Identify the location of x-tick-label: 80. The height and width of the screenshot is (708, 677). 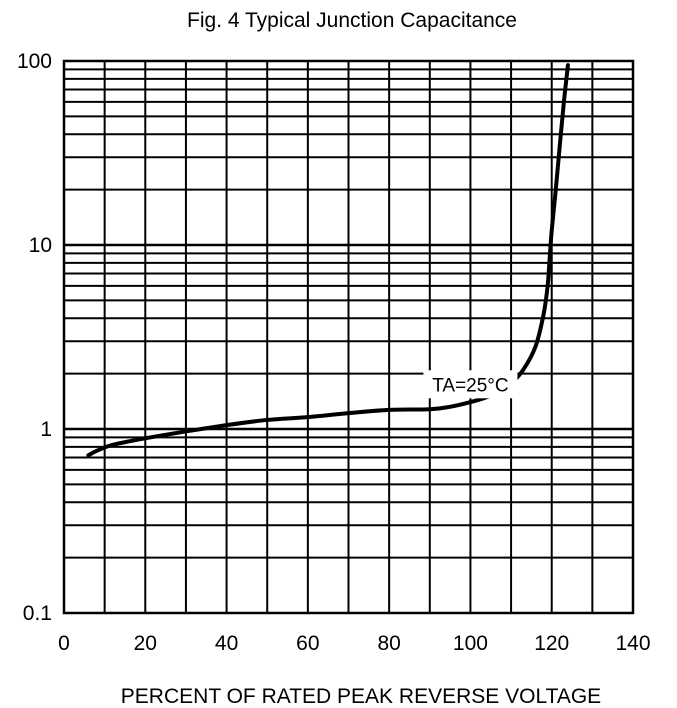
(388, 643).